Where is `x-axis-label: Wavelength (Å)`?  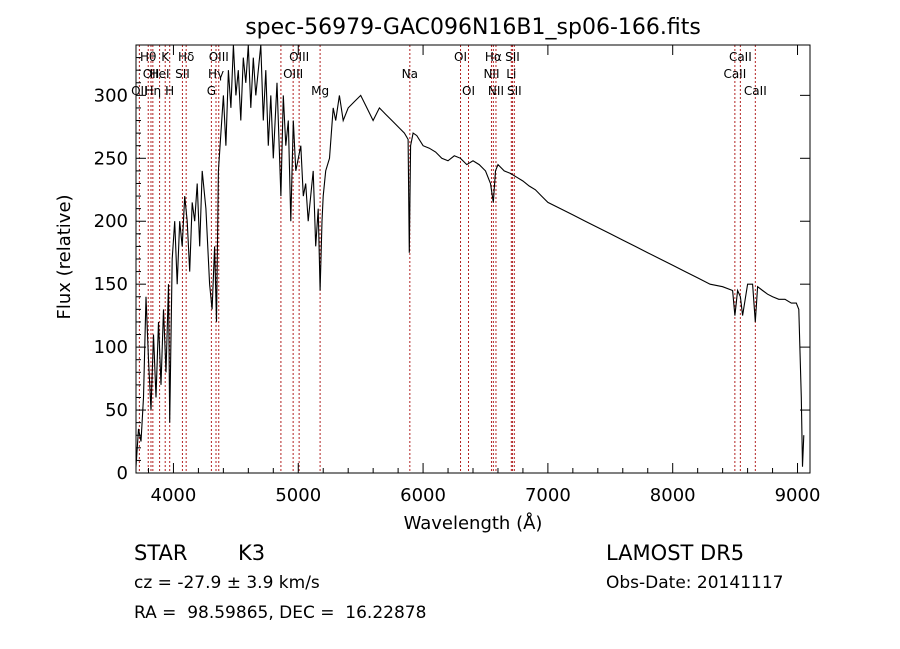
x-axis-label: Wavelength (Å) is located at coordinates (473, 523).